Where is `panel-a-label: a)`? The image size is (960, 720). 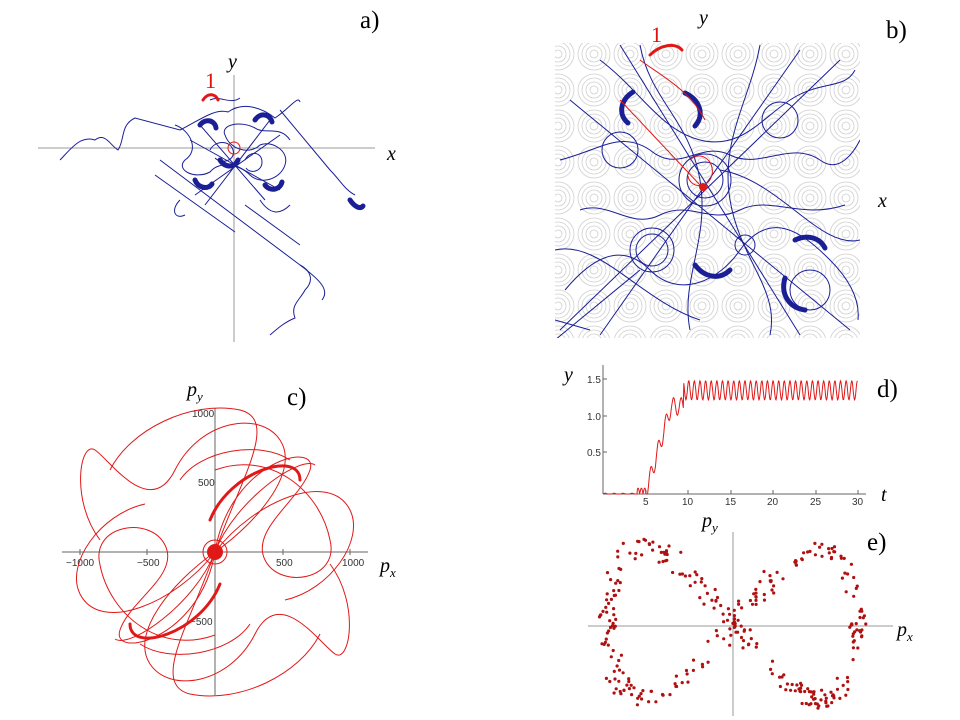 panel-a-label: a) is located at coordinates (369, 20).